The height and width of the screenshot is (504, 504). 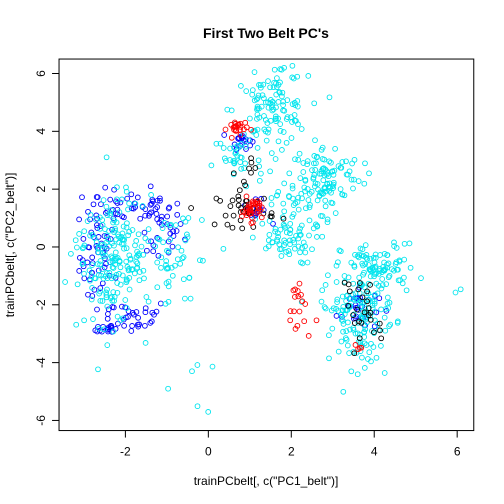 I want to click on x-tick-label: 6, so click(x=457, y=452).